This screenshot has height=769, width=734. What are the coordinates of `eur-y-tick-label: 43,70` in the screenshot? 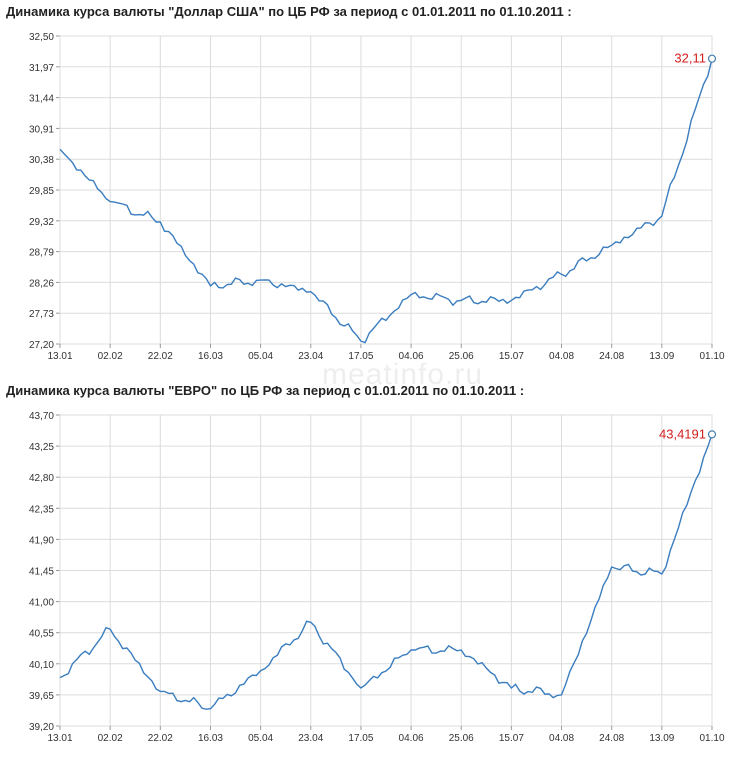 It's located at (41, 416).